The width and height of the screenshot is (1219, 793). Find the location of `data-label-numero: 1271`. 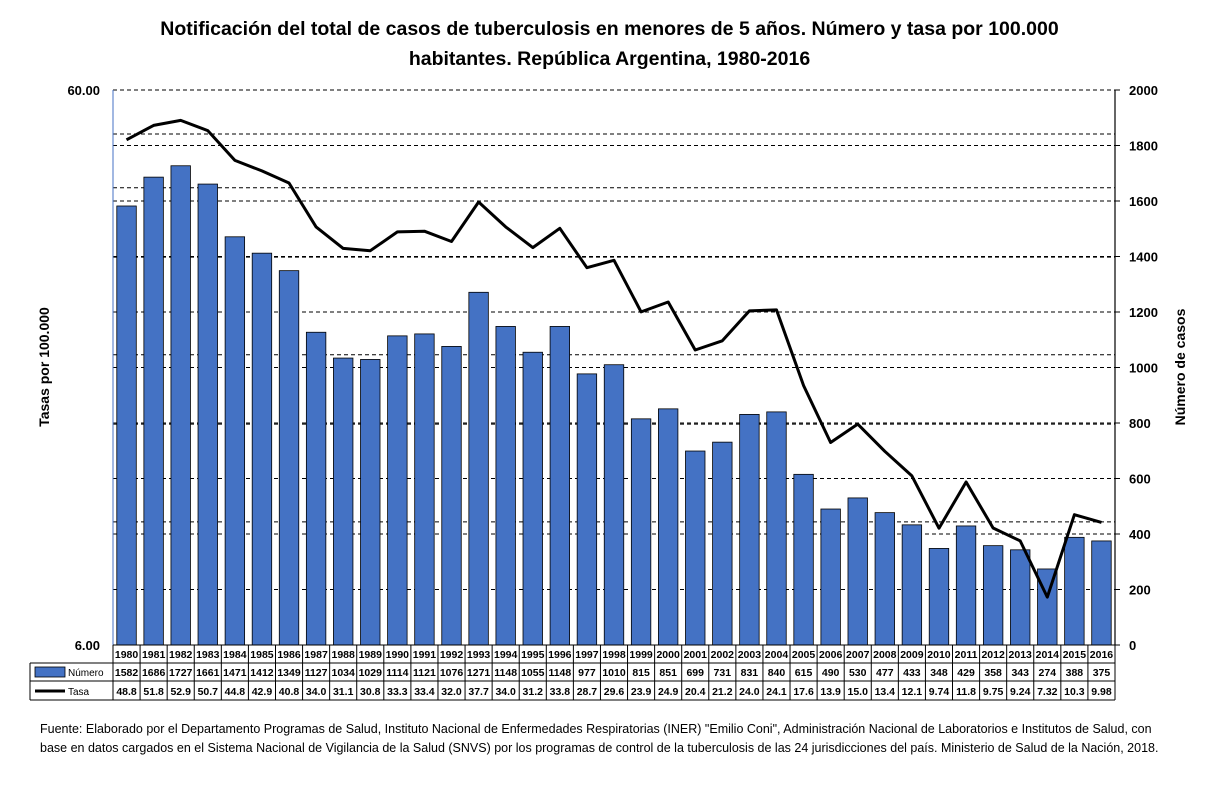

data-label-numero: 1271 is located at coordinates (479, 673).